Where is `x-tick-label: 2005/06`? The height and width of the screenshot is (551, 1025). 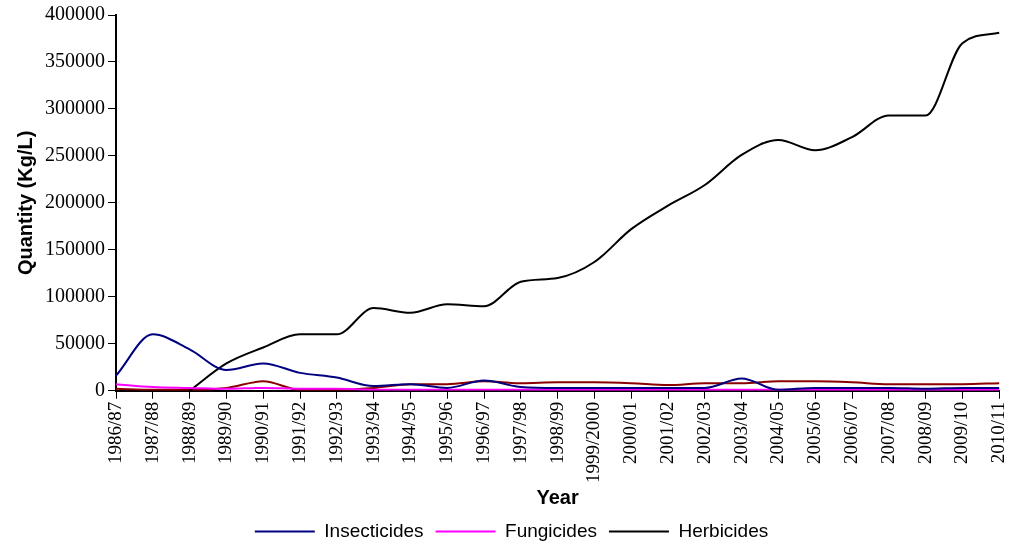
x-tick-label: 2005/06 is located at coordinates (814, 432).